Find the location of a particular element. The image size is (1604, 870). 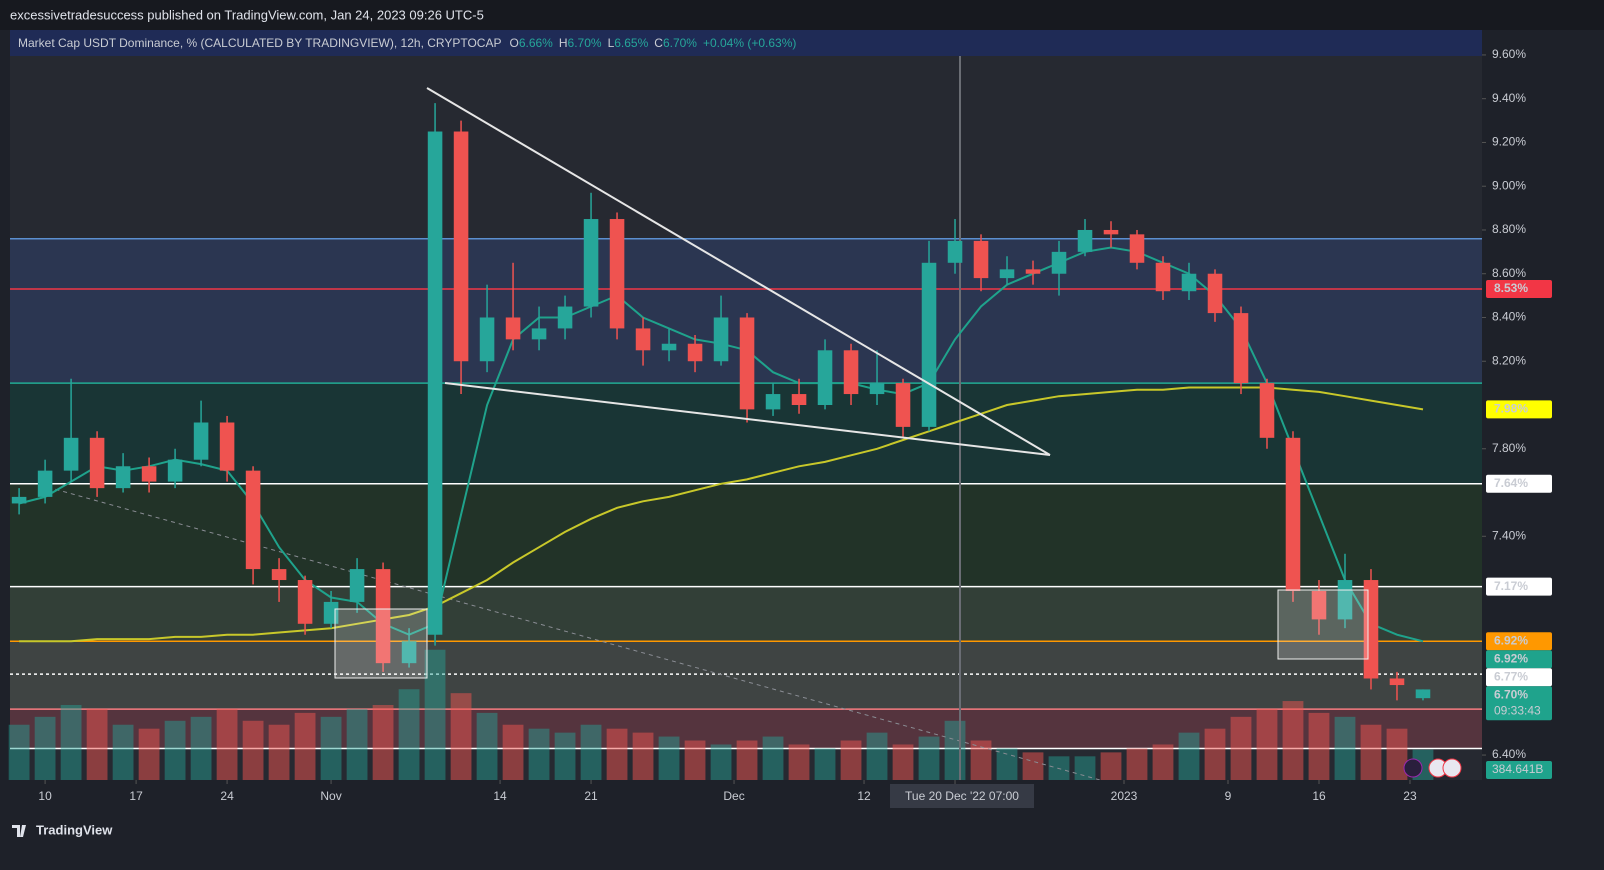

legend-bar is located at coordinates (746, 43).